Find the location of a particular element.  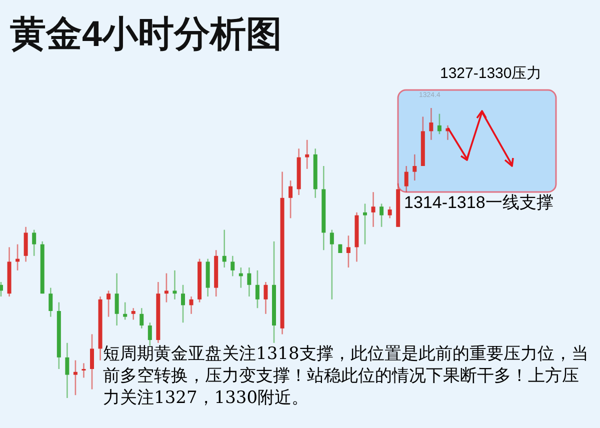

text: 1327-1330压力 is located at coordinates (491, 73).